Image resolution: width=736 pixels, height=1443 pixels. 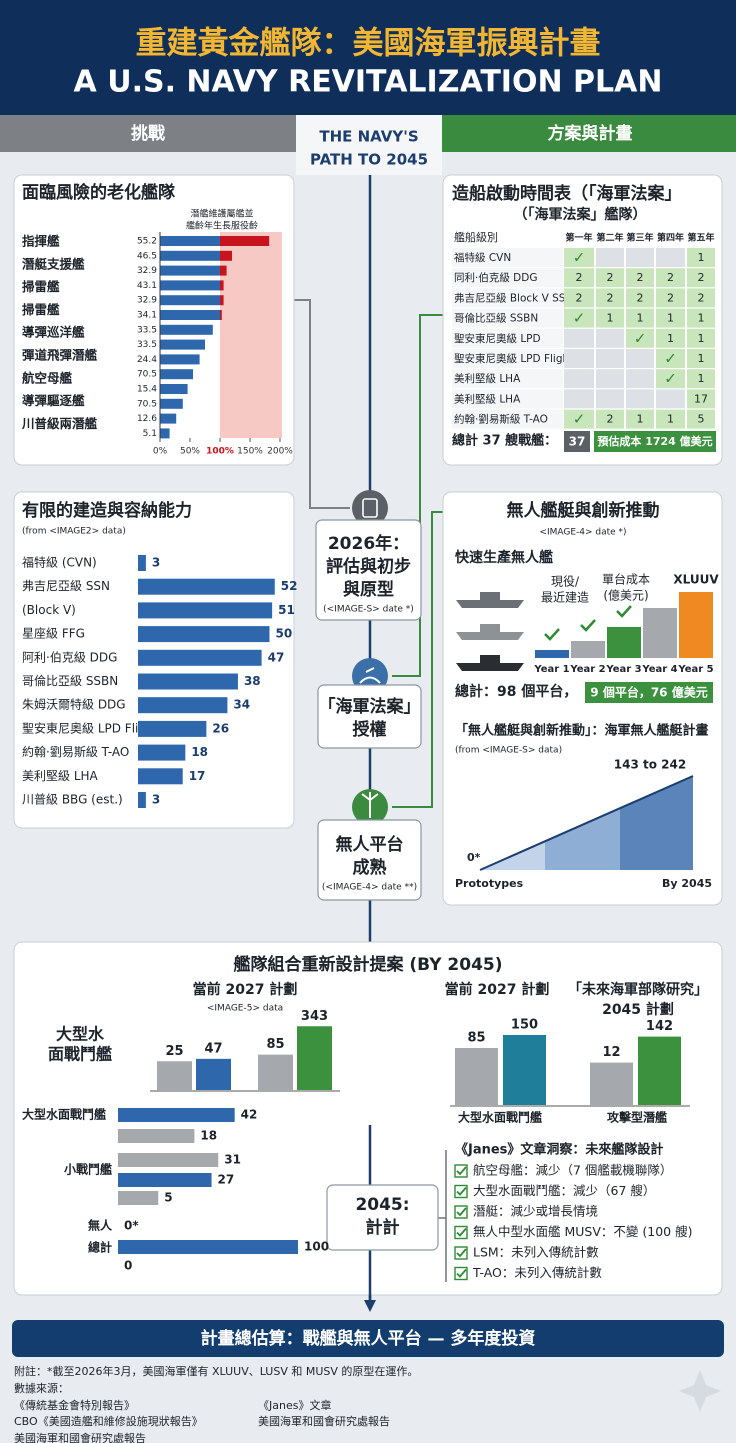 I want to click on bar-overage, so click(x=223, y=270).